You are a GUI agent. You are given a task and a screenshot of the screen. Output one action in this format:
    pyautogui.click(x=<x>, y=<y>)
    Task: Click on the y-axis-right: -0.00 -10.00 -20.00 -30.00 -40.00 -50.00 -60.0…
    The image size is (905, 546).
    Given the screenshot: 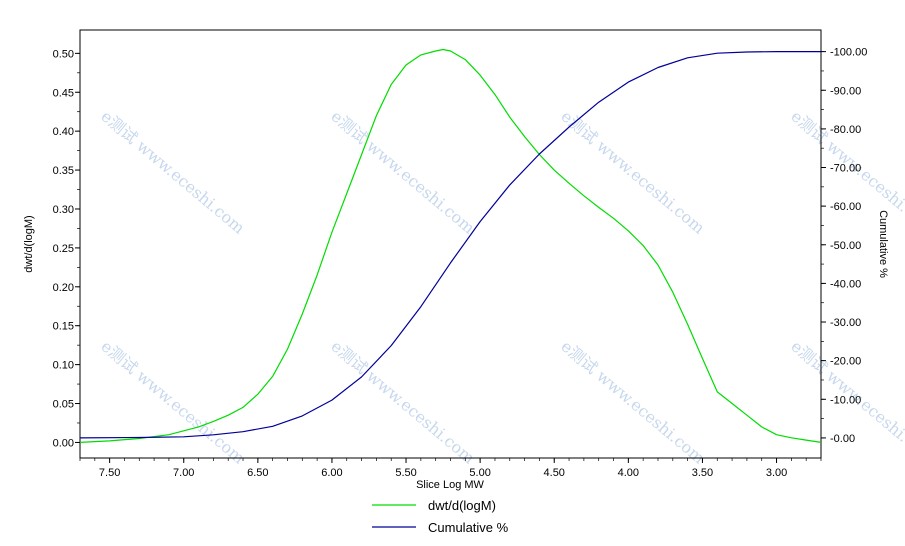 What is the action you would take?
    pyautogui.click(x=844, y=246)
    